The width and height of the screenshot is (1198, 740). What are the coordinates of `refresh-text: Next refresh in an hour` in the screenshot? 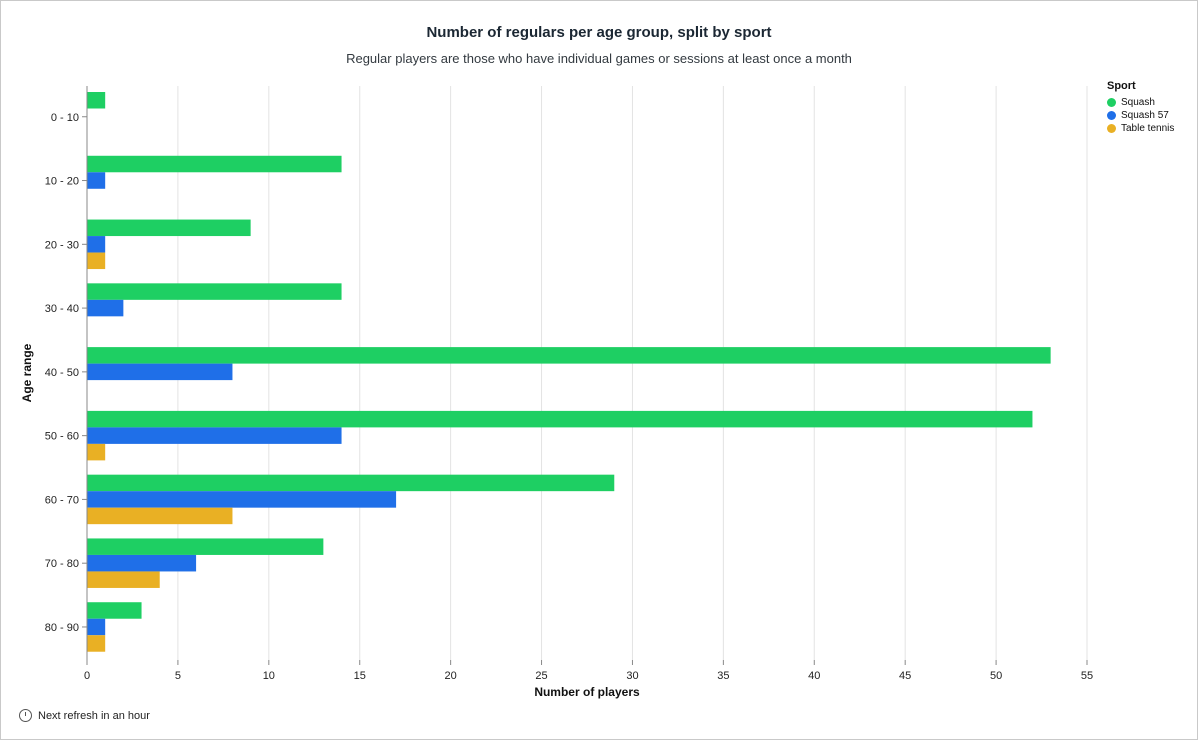 It's located at (94, 715).